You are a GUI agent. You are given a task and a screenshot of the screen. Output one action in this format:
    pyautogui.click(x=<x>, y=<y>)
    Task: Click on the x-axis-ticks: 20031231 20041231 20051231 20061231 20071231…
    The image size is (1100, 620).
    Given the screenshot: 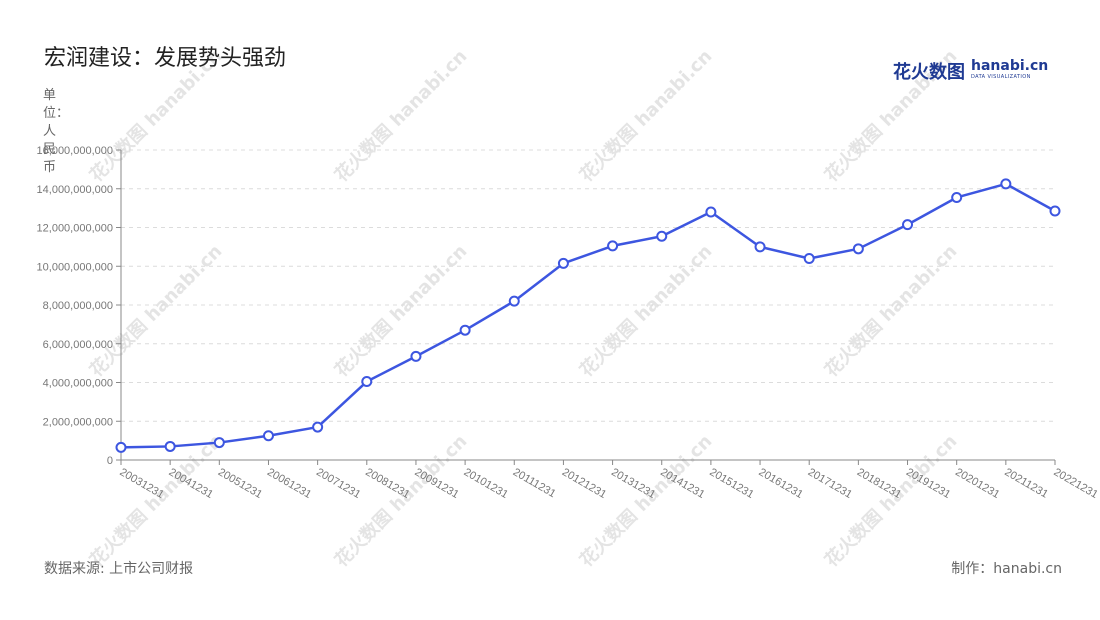 What is the action you would take?
    pyautogui.click(x=609, y=480)
    